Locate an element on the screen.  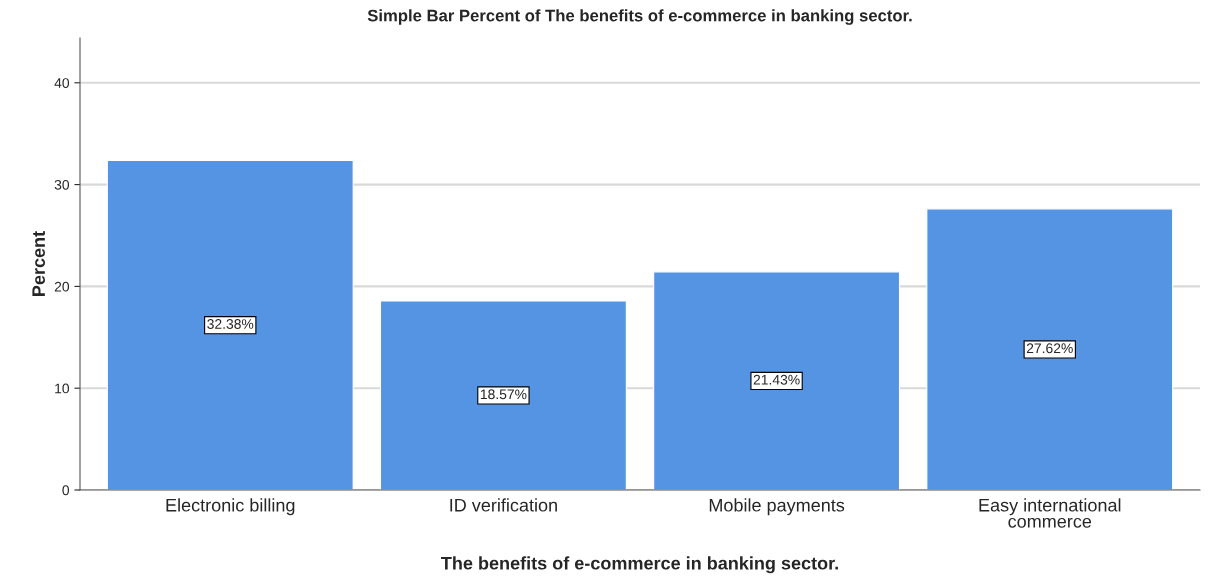
data-label: 32.38% is located at coordinates (230, 324).